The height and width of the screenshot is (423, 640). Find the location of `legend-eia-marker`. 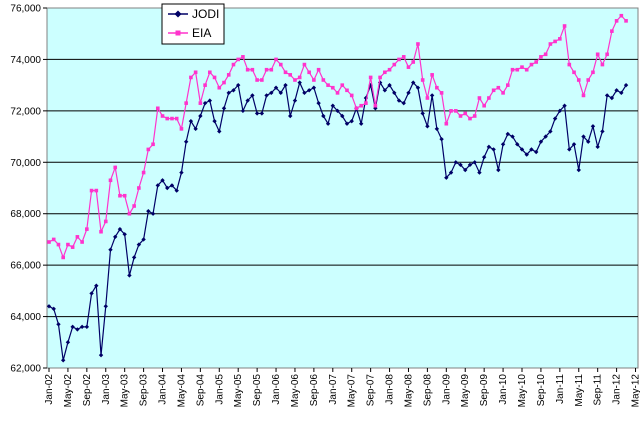

legend-eia-marker is located at coordinates (178, 33).